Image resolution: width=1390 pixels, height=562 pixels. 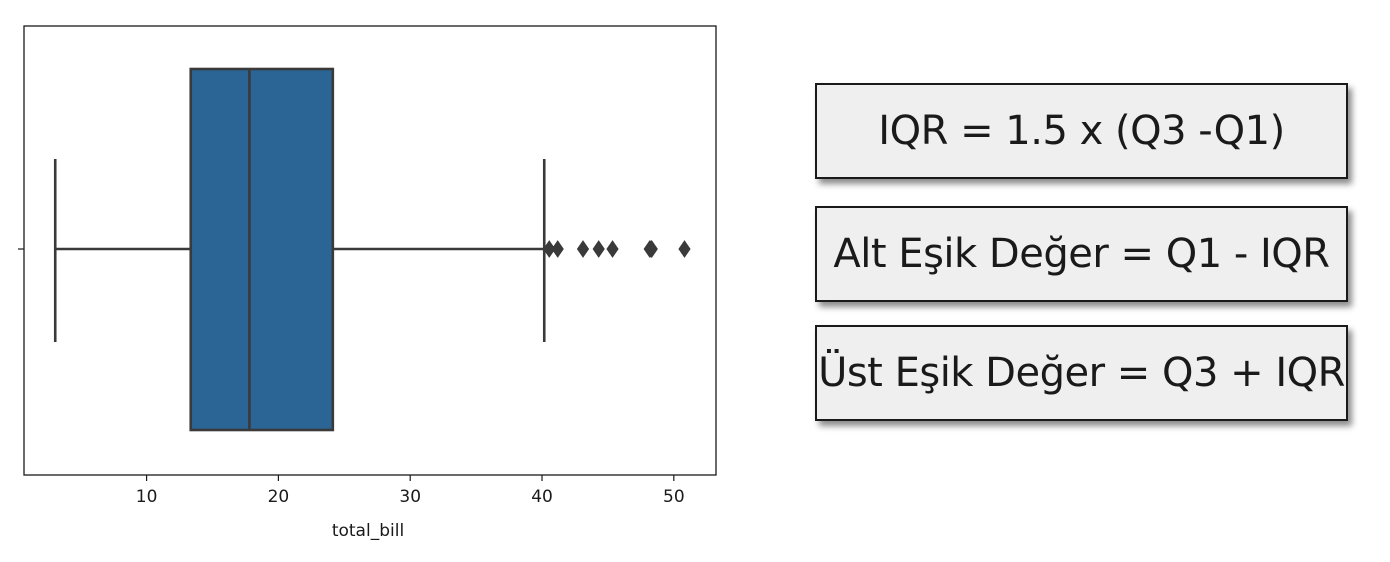 I want to click on iqr-box, so click(x=262, y=249).